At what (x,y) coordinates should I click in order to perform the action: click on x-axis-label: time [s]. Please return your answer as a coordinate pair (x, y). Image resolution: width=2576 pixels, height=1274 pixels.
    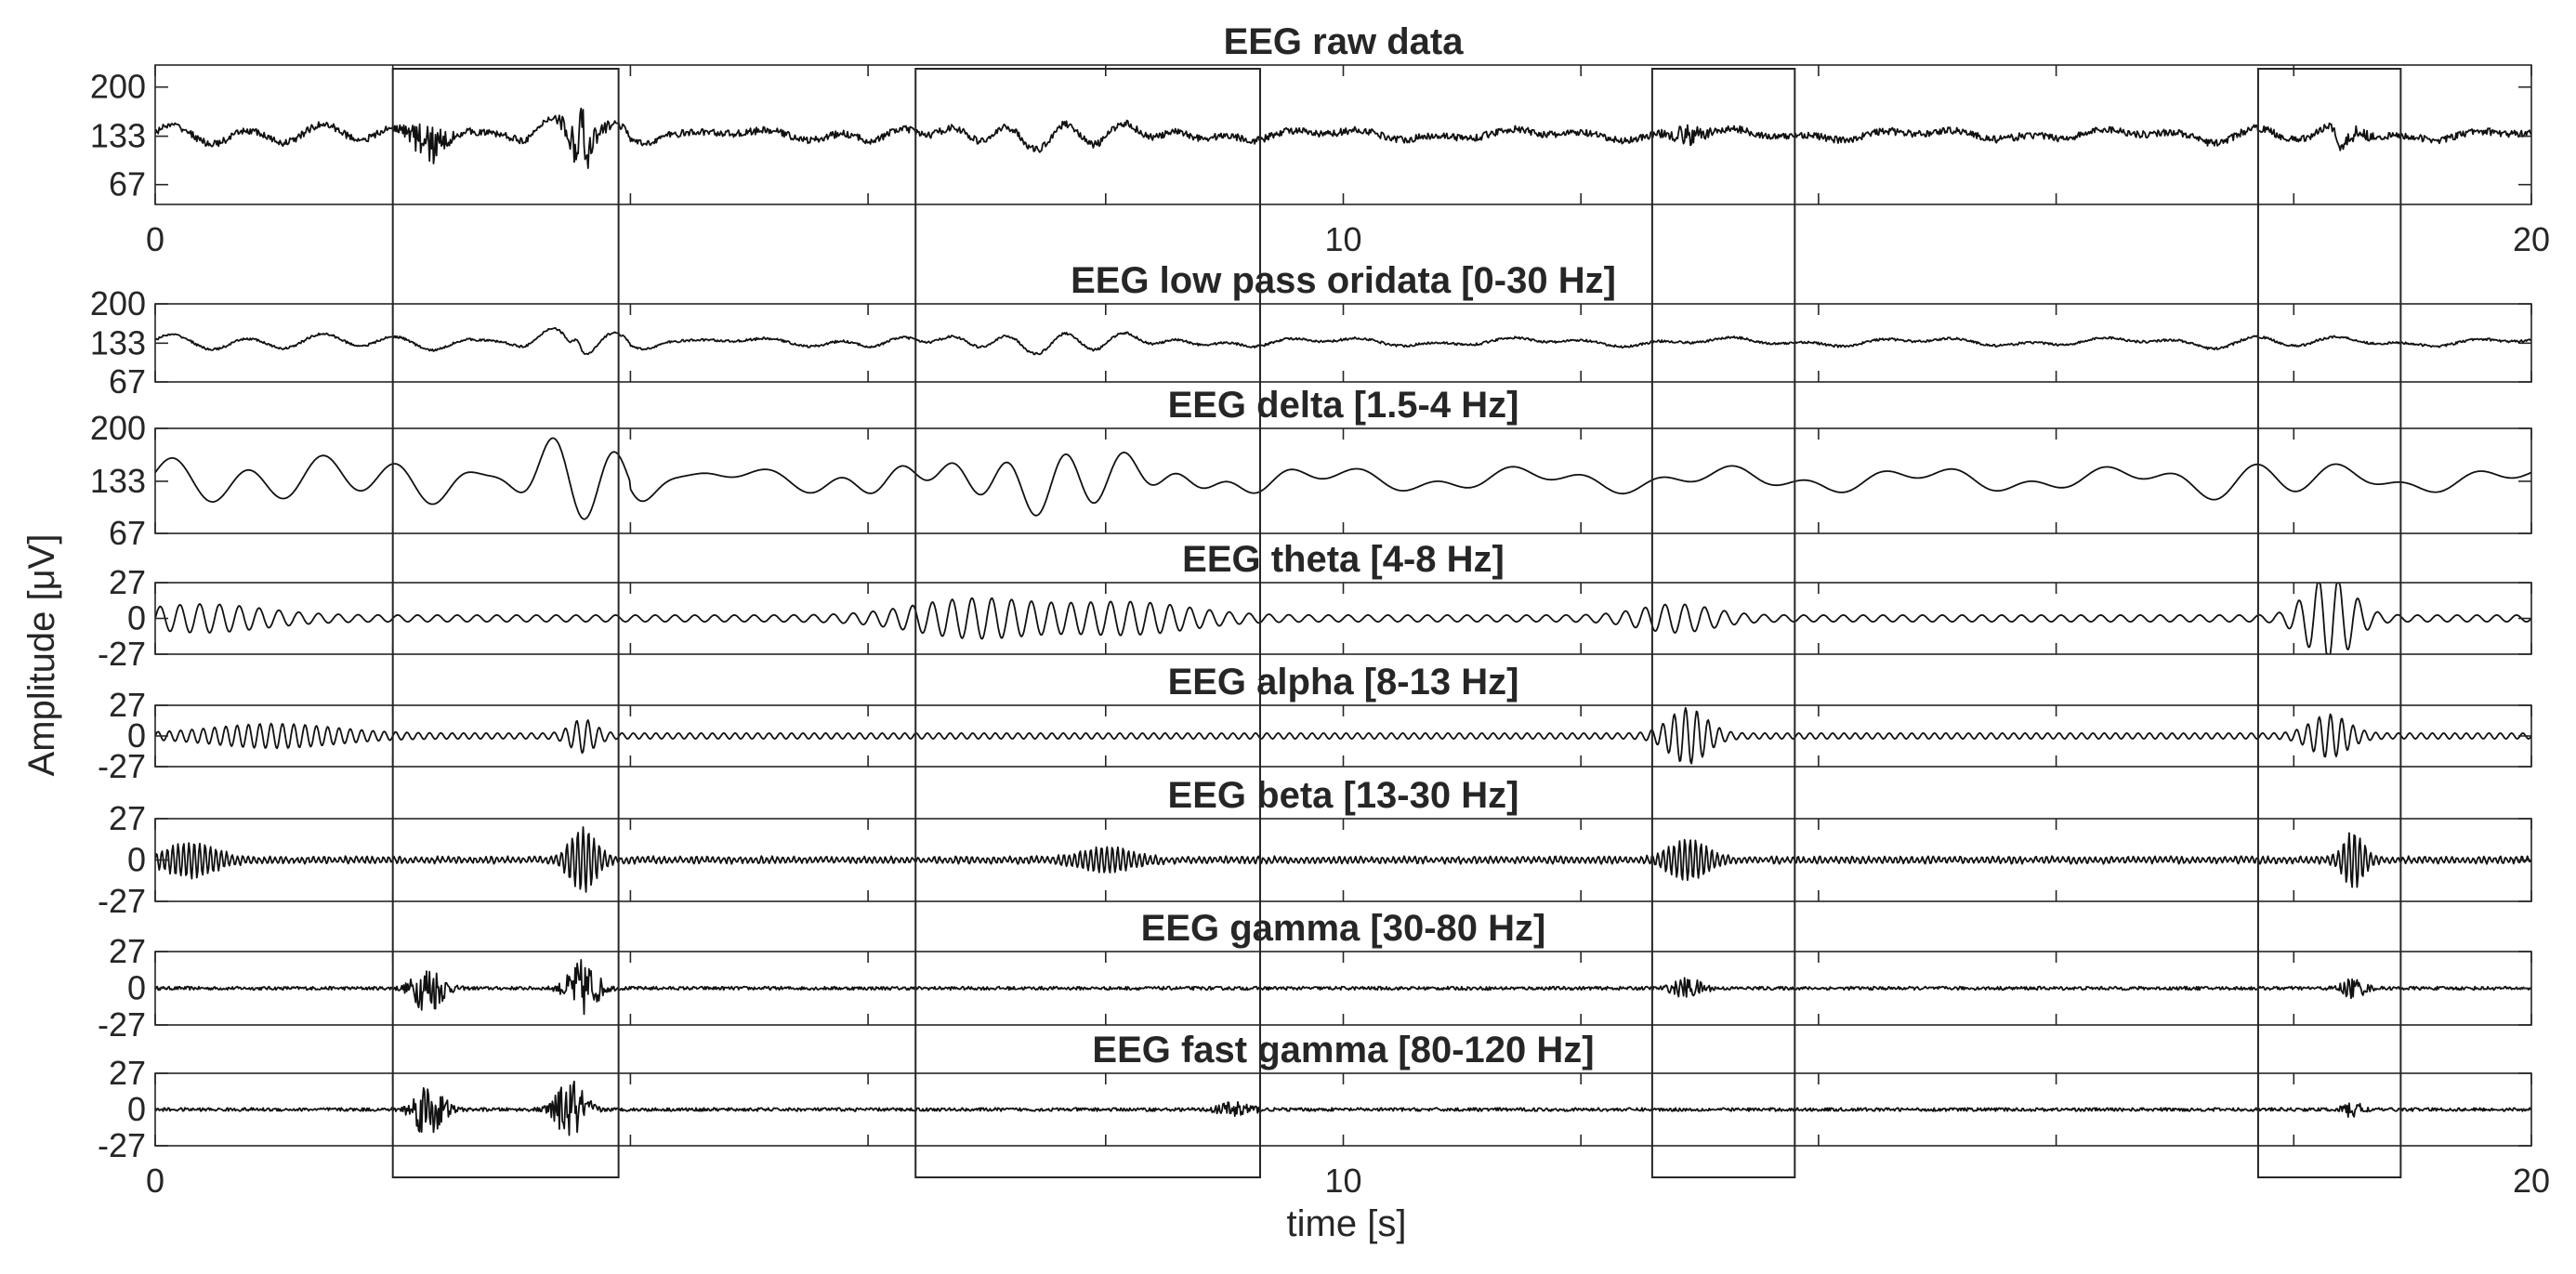
    Looking at the image, I should click on (1347, 1223).